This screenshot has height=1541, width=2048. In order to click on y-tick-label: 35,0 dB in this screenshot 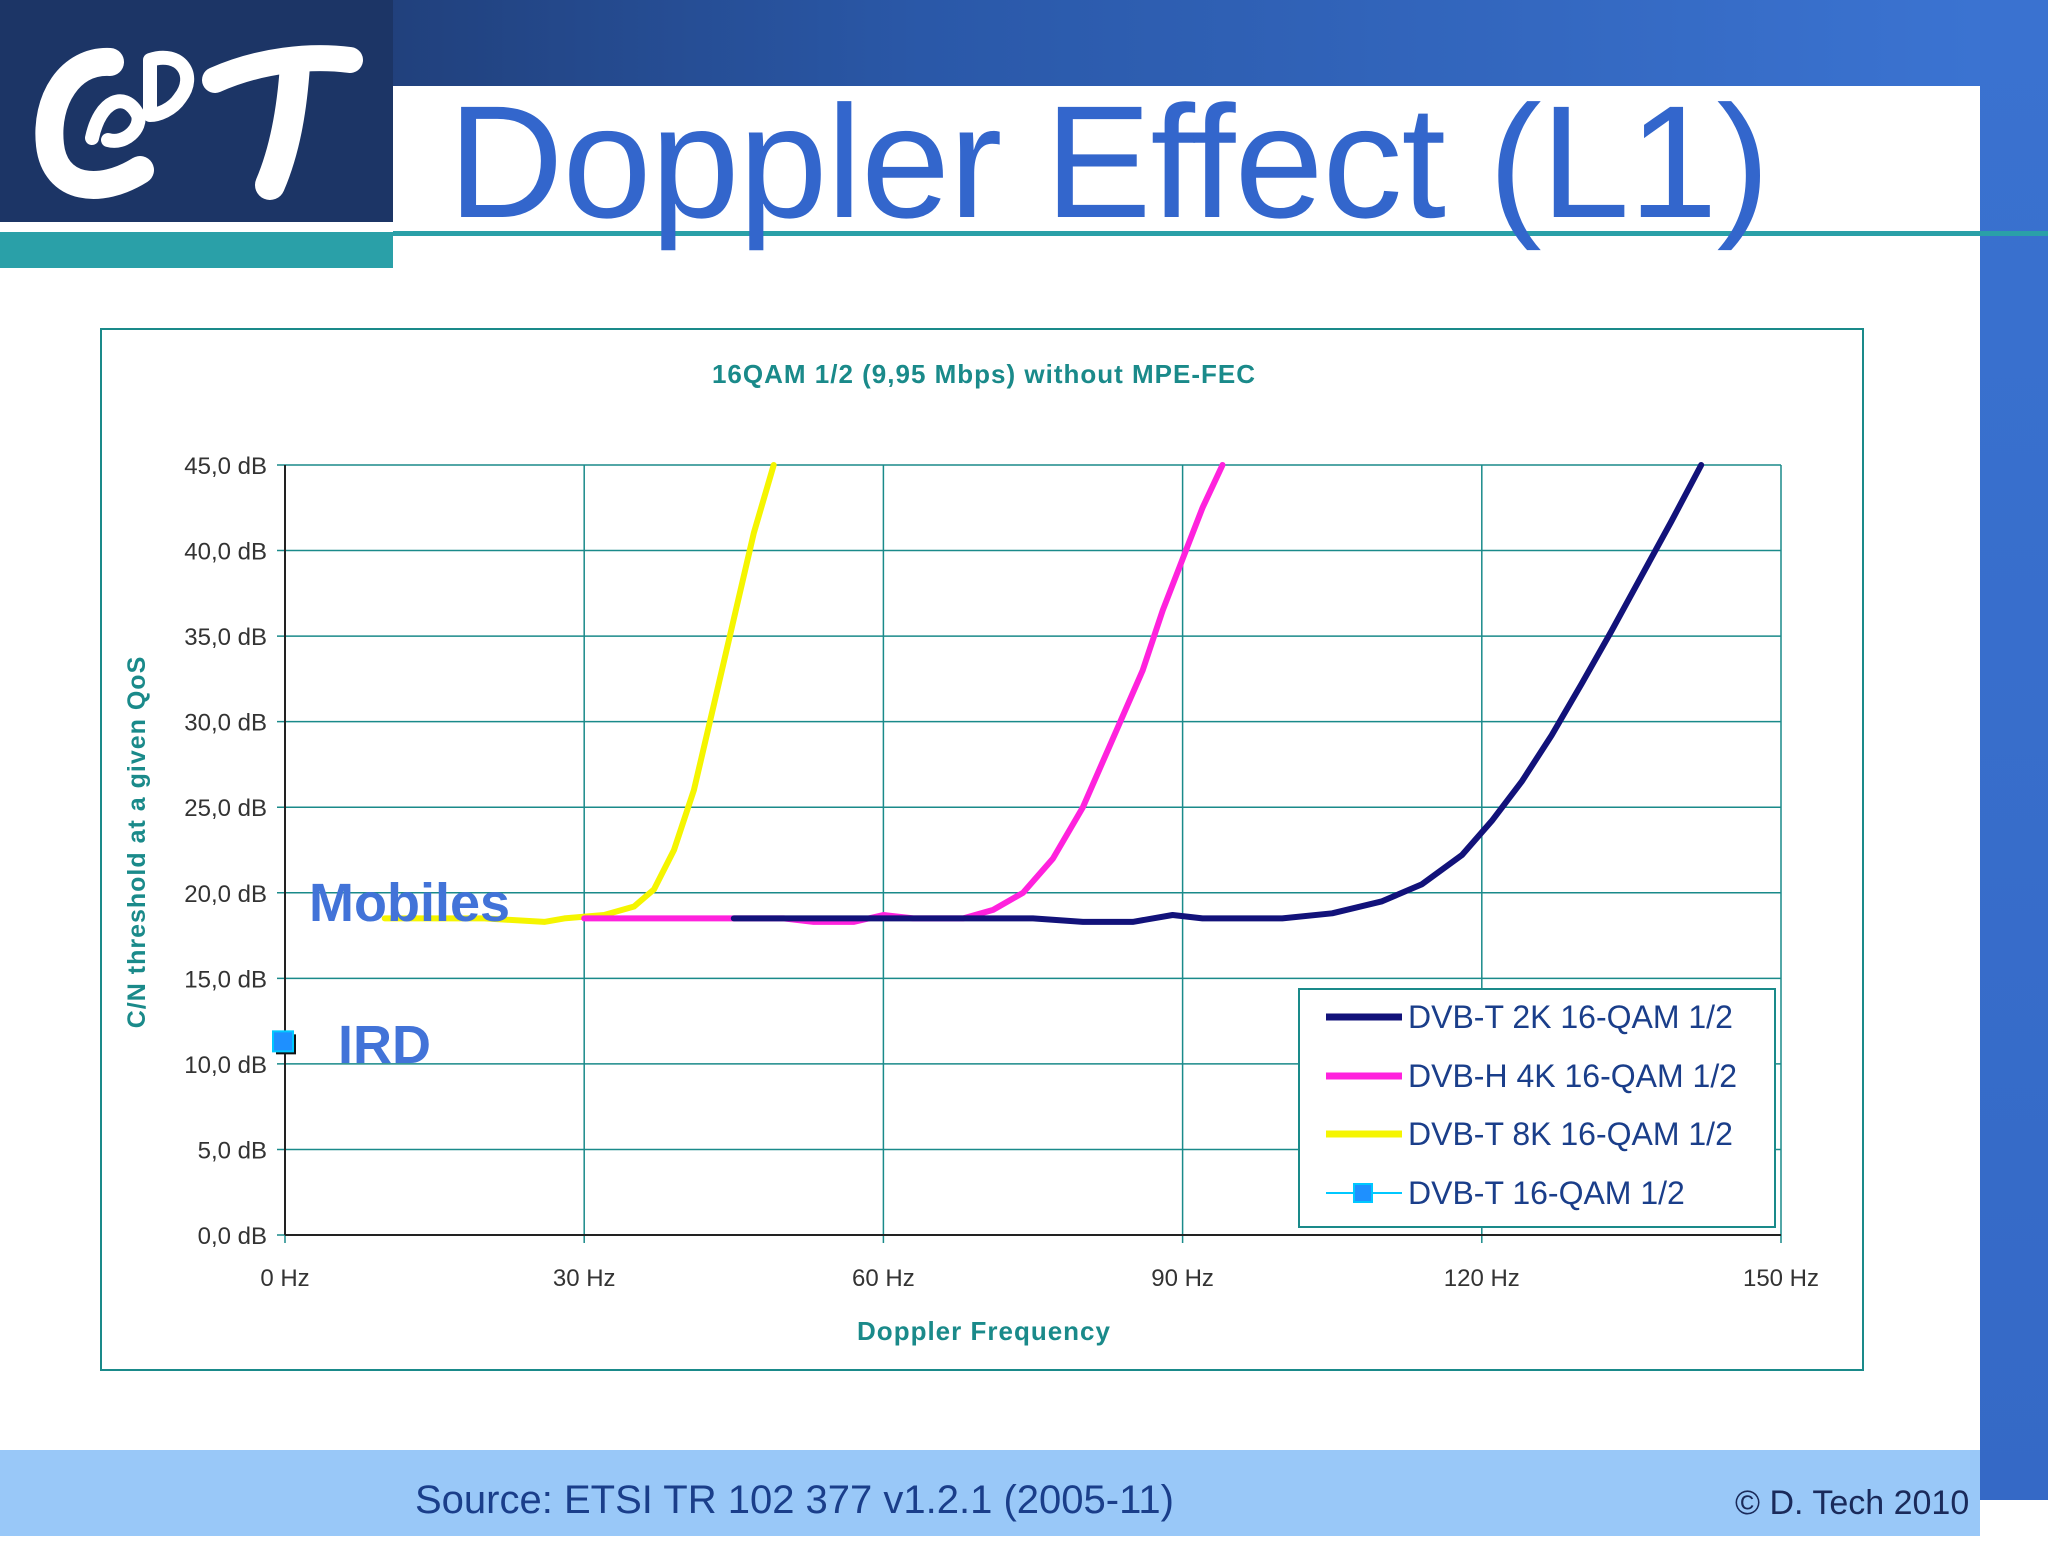, I will do `click(225, 637)`.